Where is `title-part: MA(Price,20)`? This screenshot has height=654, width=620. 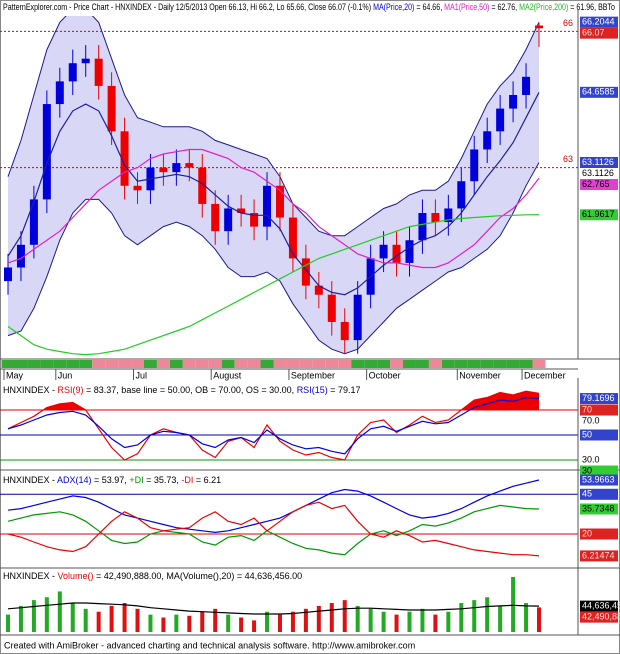
title-part: MA(Price,20) is located at coordinates (393, 7).